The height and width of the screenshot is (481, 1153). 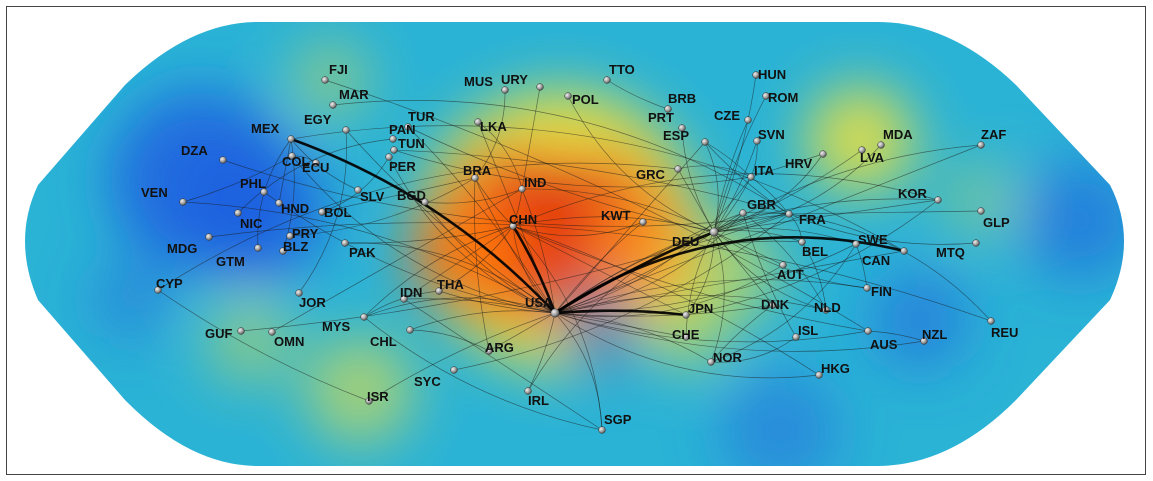 What do you see at coordinates (725, 358) in the screenshot?
I see `country-node-nor: NOR` at bounding box center [725, 358].